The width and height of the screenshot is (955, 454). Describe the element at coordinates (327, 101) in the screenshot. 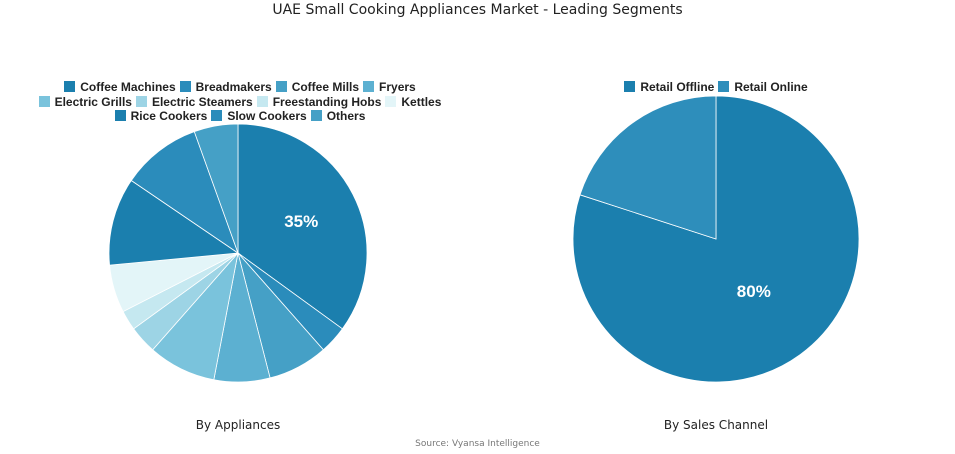

I see `legend-label: Freestanding Hobs` at that location.